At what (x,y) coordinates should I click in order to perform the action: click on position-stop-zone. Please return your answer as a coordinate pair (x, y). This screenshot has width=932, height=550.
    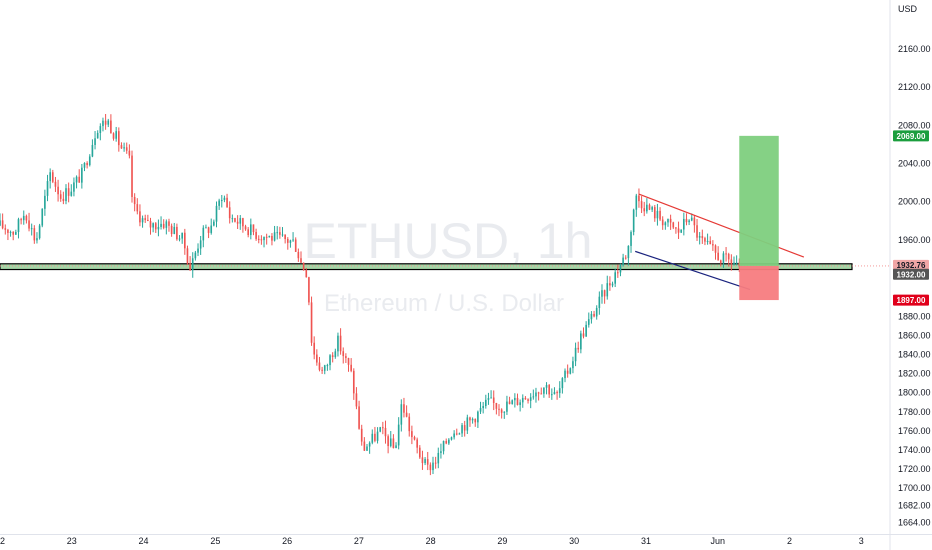
    Looking at the image, I should click on (759, 283).